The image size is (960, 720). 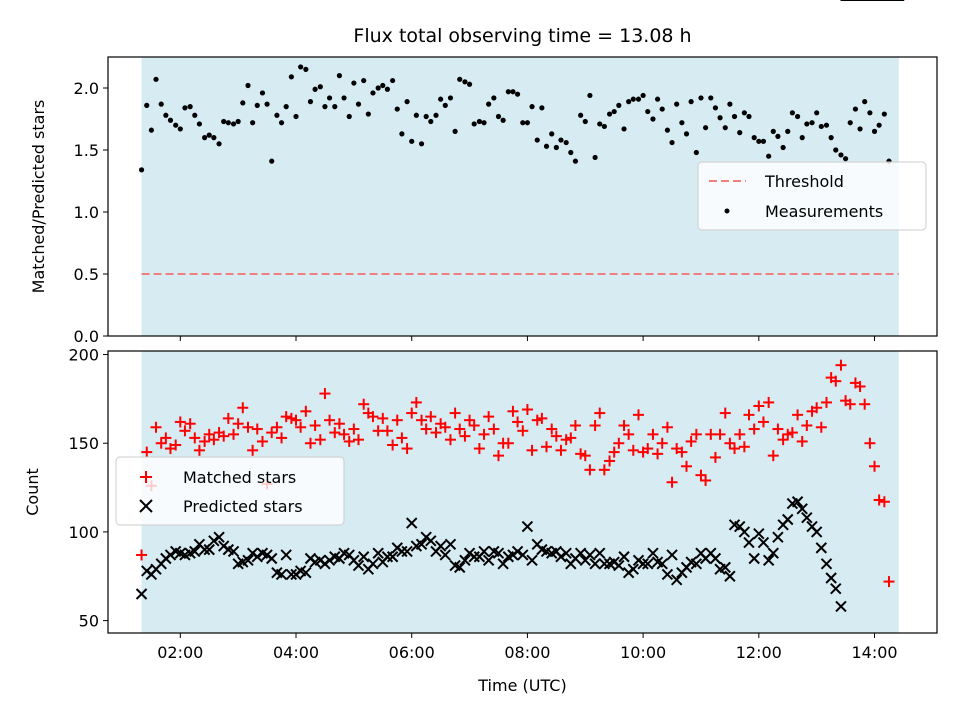 What do you see at coordinates (812, 196) in the screenshot?
I see `top-legend: Threshold Measurements` at bounding box center [812, 196].